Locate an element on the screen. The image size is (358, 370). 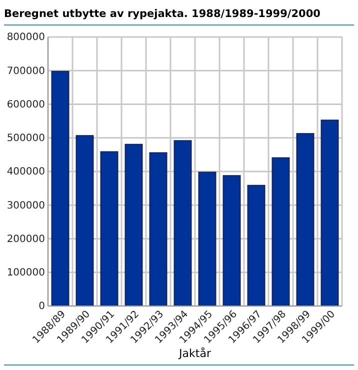
y-tick-label: 700000 is located at coordinates (25, 71).